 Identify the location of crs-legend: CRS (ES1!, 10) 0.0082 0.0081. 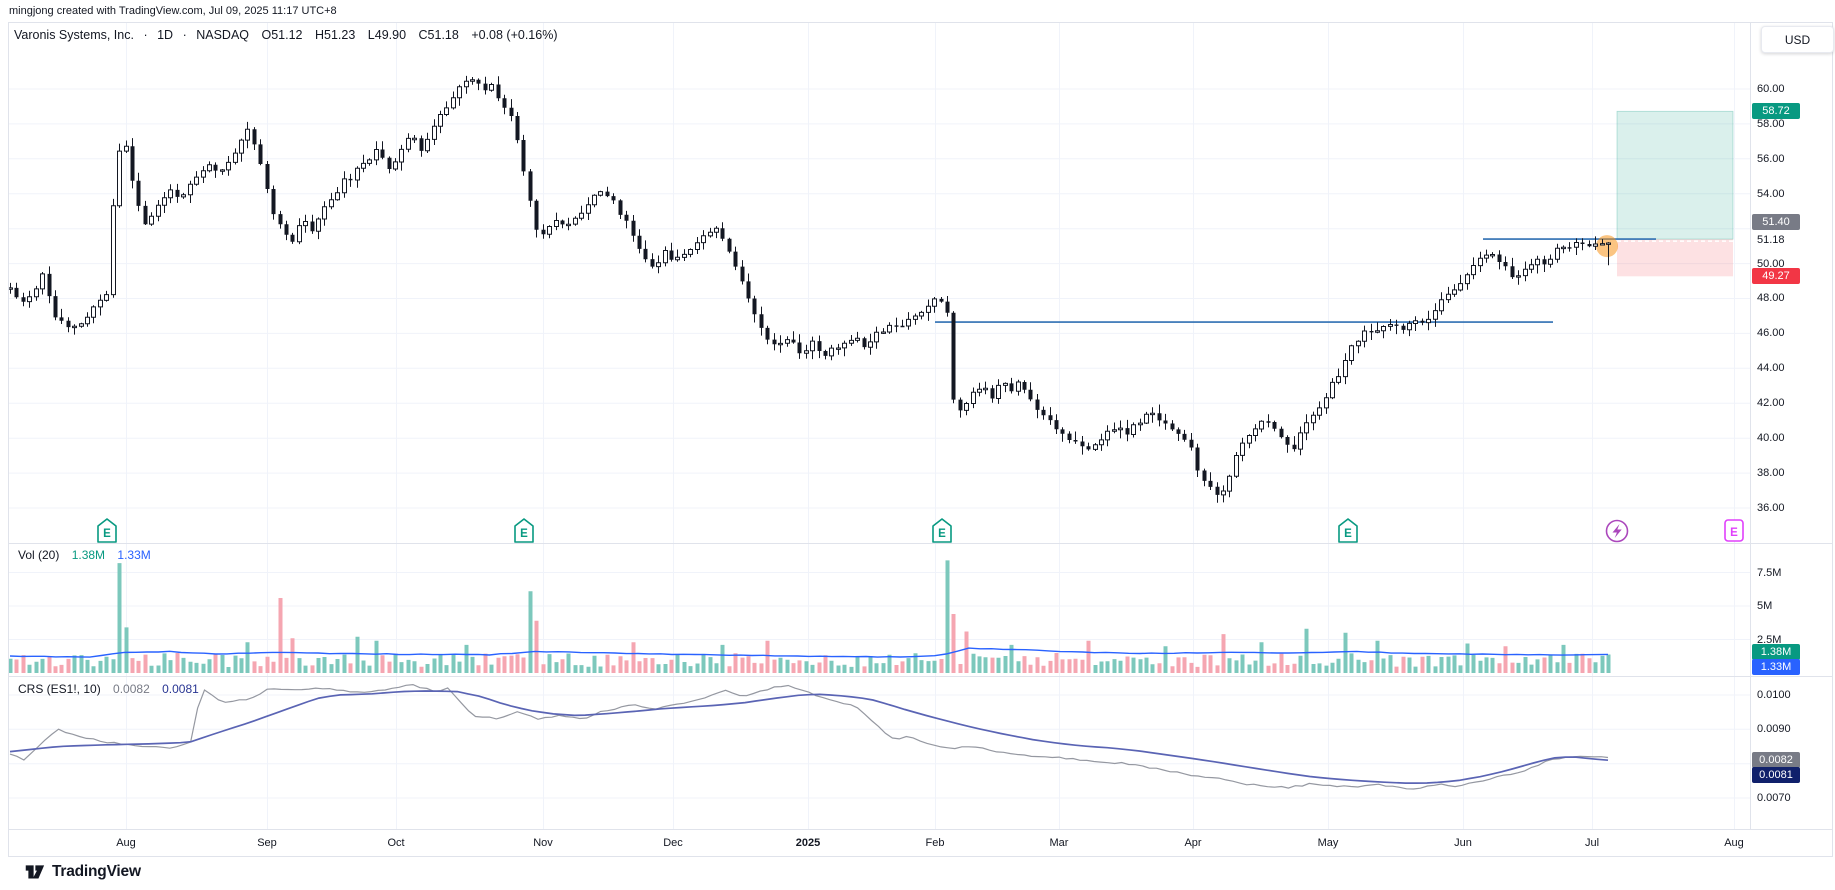
(113, 689).